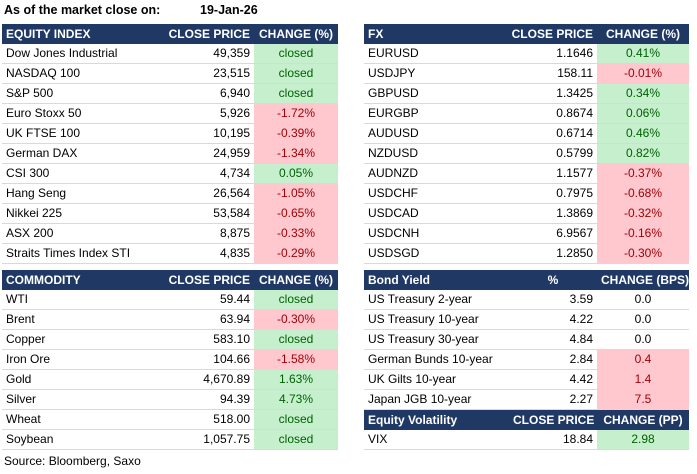 The image size is (697, 474). Describe the element at coordinates (643, 193) in the screenshot. I see `fx-change: -0.68%` at that location.